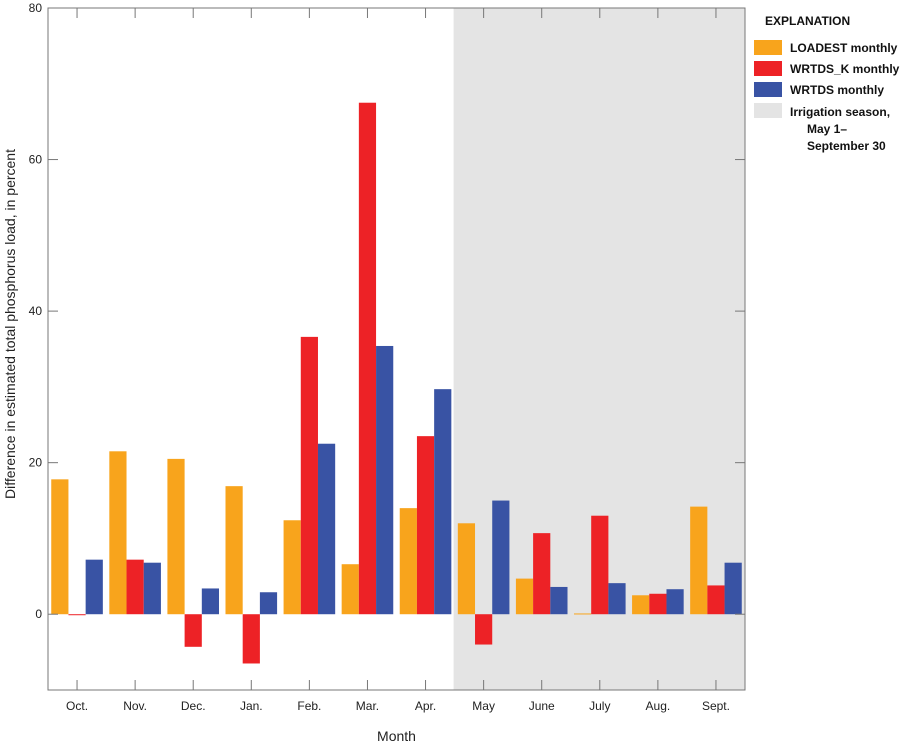 This screenshot has height=751, width=900. What do you see at coordinates (36, 311) in the screenshot?
I see `y-tick-label-40: 40` at bounding box center [36, 311].